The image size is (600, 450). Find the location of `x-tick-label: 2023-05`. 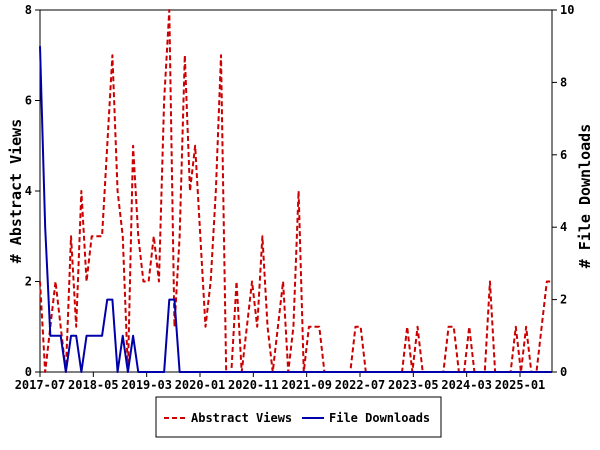

x-tick-label: 2023-05 is located at coordinates (413, 385).